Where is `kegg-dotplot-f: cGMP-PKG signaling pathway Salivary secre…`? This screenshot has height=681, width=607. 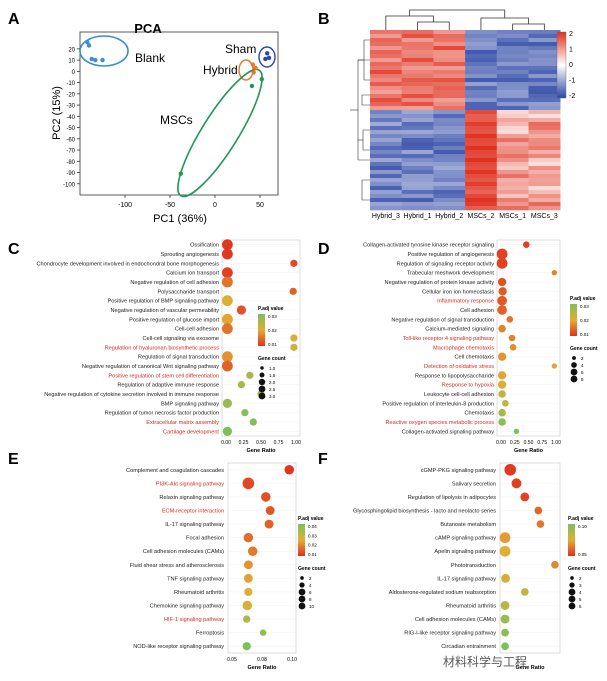 kegg-dotplot-f: cGMP-PKG signaling pathway Salivary secre… is located at coordinates (474, 566).